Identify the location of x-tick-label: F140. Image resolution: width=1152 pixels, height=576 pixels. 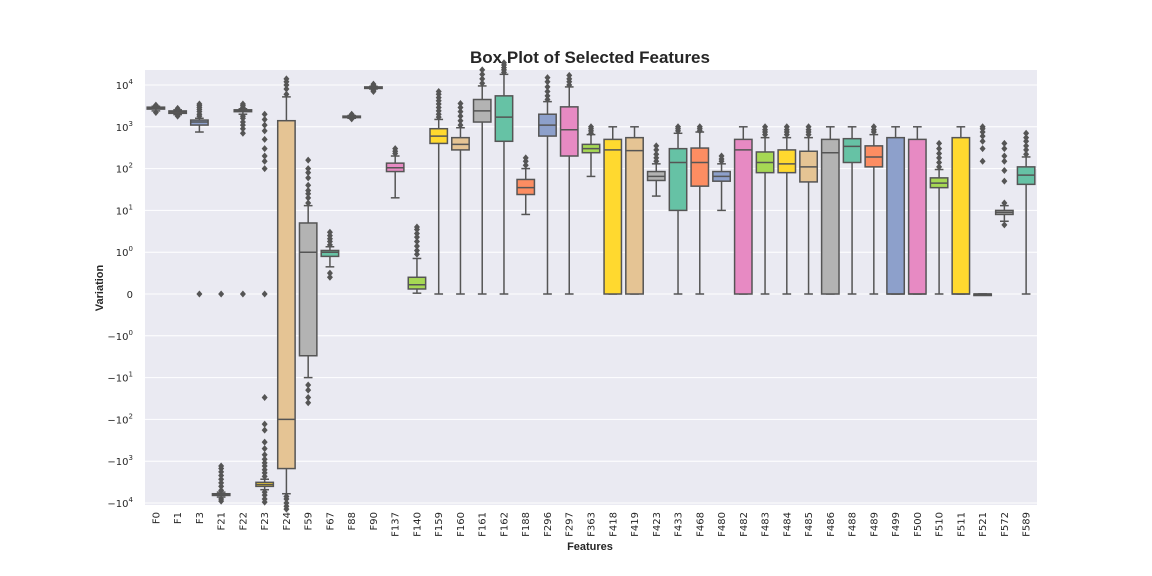
(417, 524).